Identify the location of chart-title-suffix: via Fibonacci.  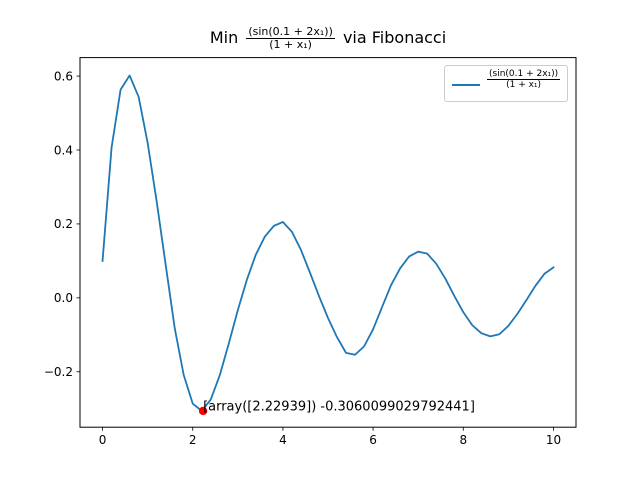
(394, 37).